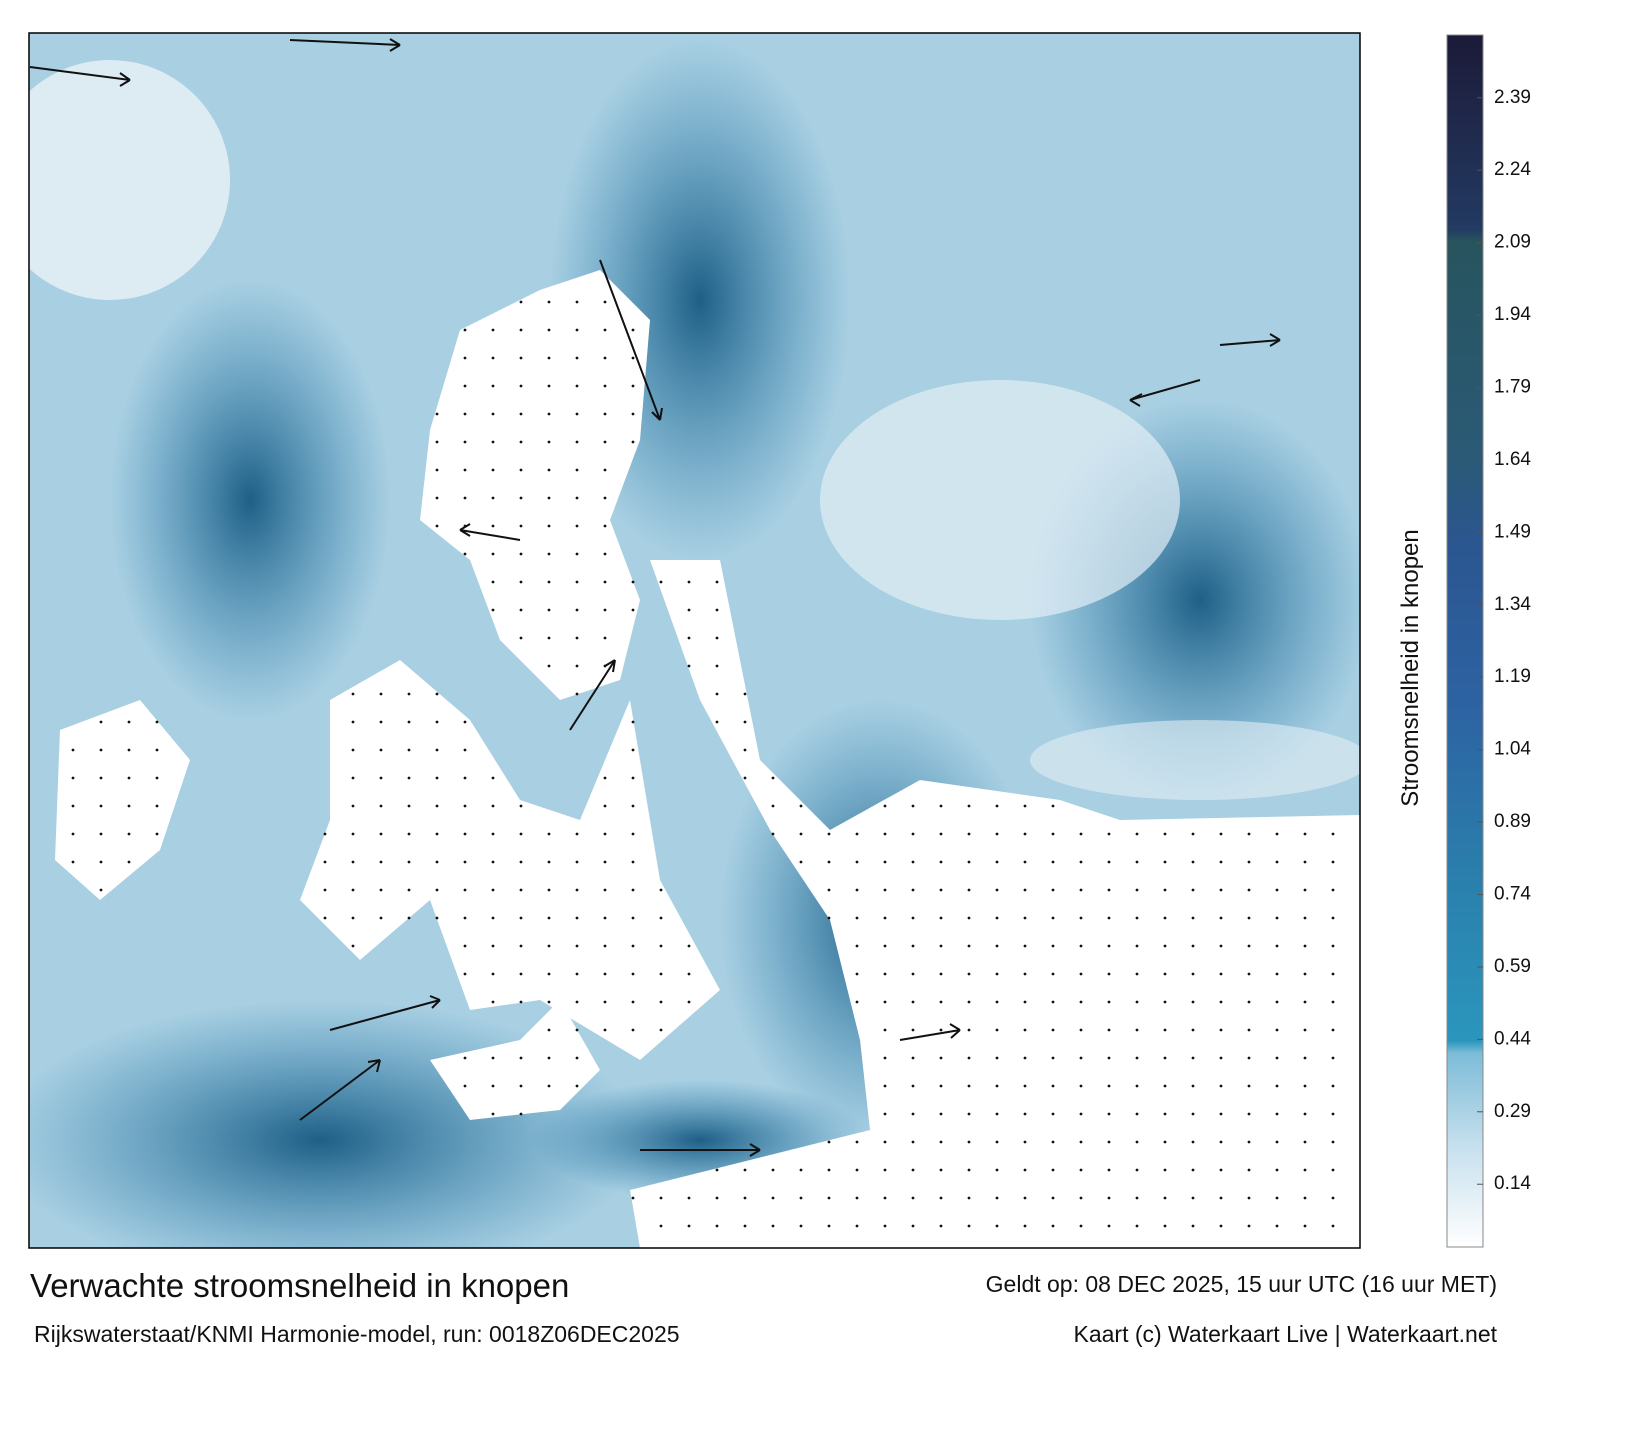 The width and height of the screenshot is (1650, 1450). I want to click on colorbar-tick-label: 1.94, so click(1512, 314).